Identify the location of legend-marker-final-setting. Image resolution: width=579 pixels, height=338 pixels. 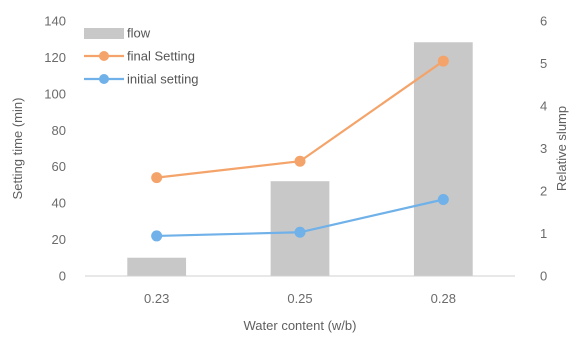
(104, 56).